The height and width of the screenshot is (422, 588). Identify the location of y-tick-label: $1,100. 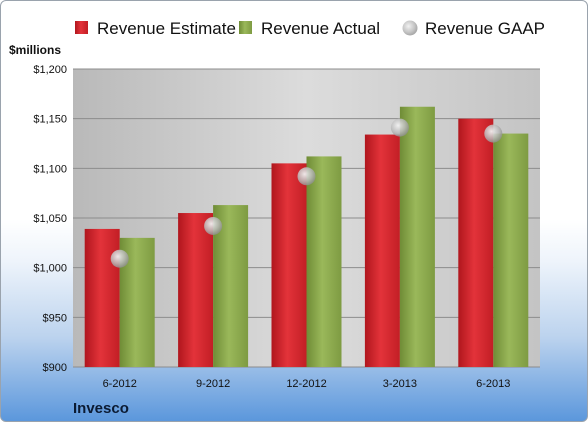
(50, 169).